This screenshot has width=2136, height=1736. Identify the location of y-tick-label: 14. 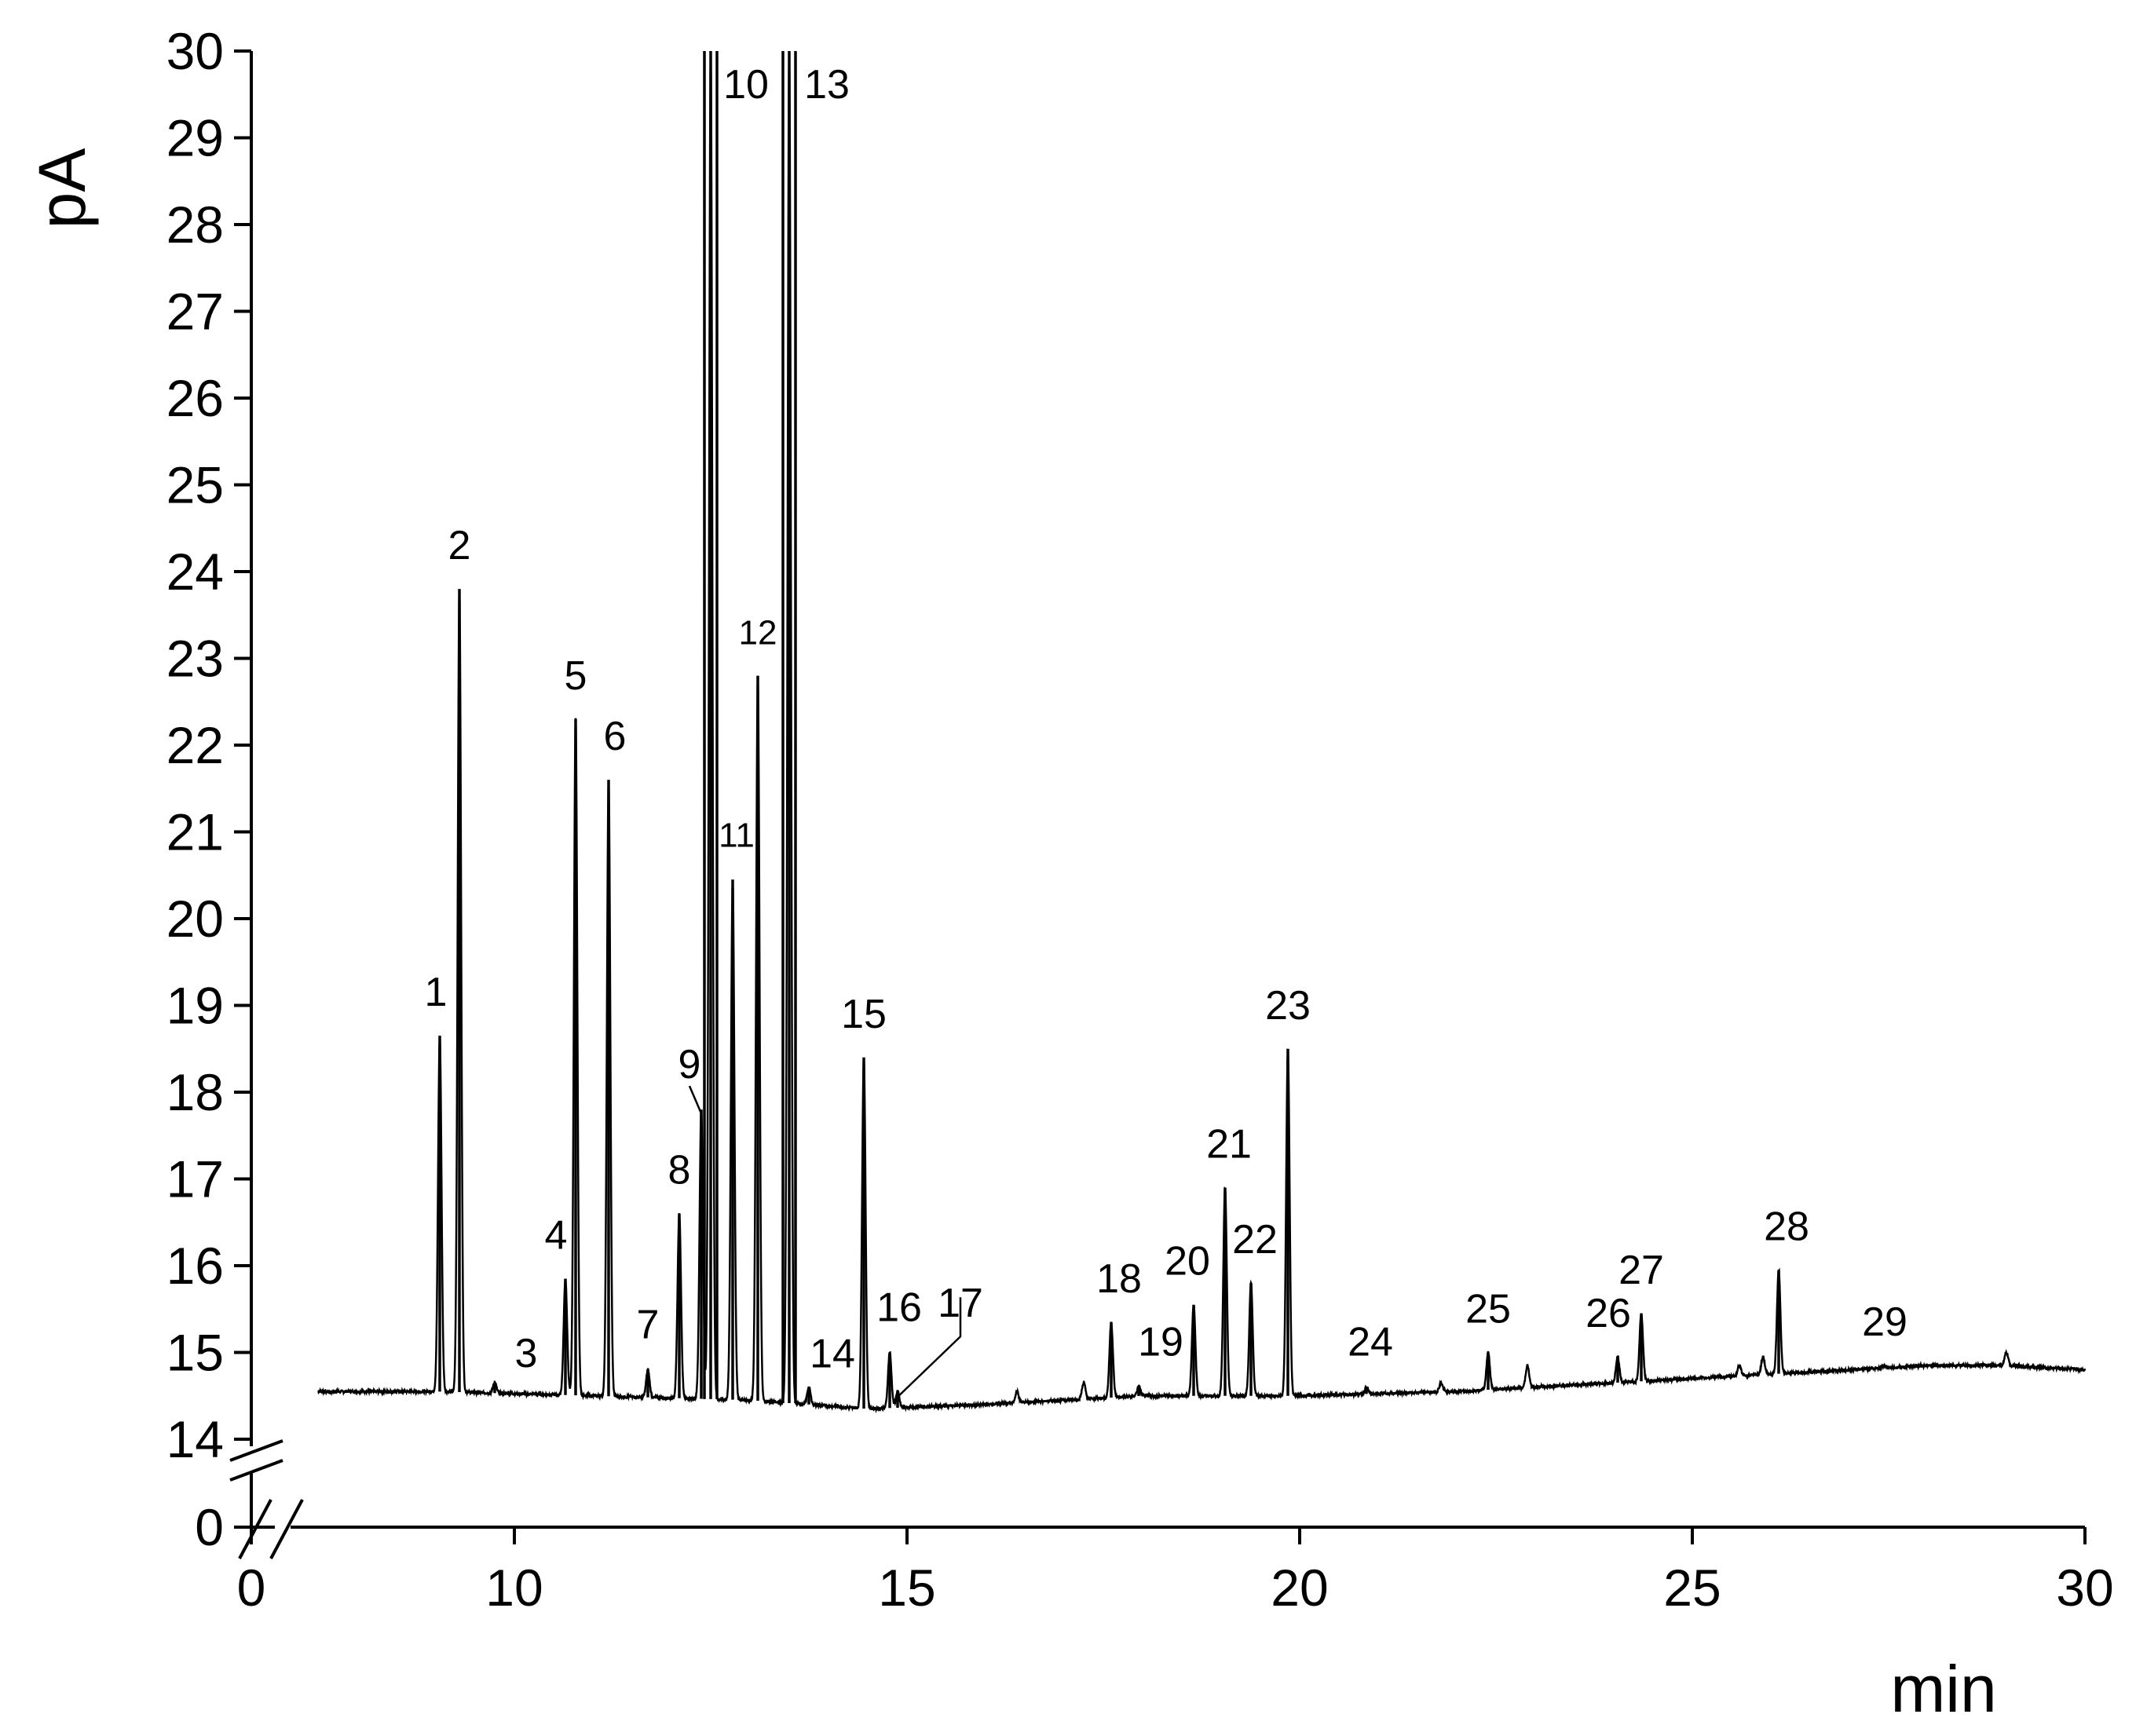
(195, 1439).